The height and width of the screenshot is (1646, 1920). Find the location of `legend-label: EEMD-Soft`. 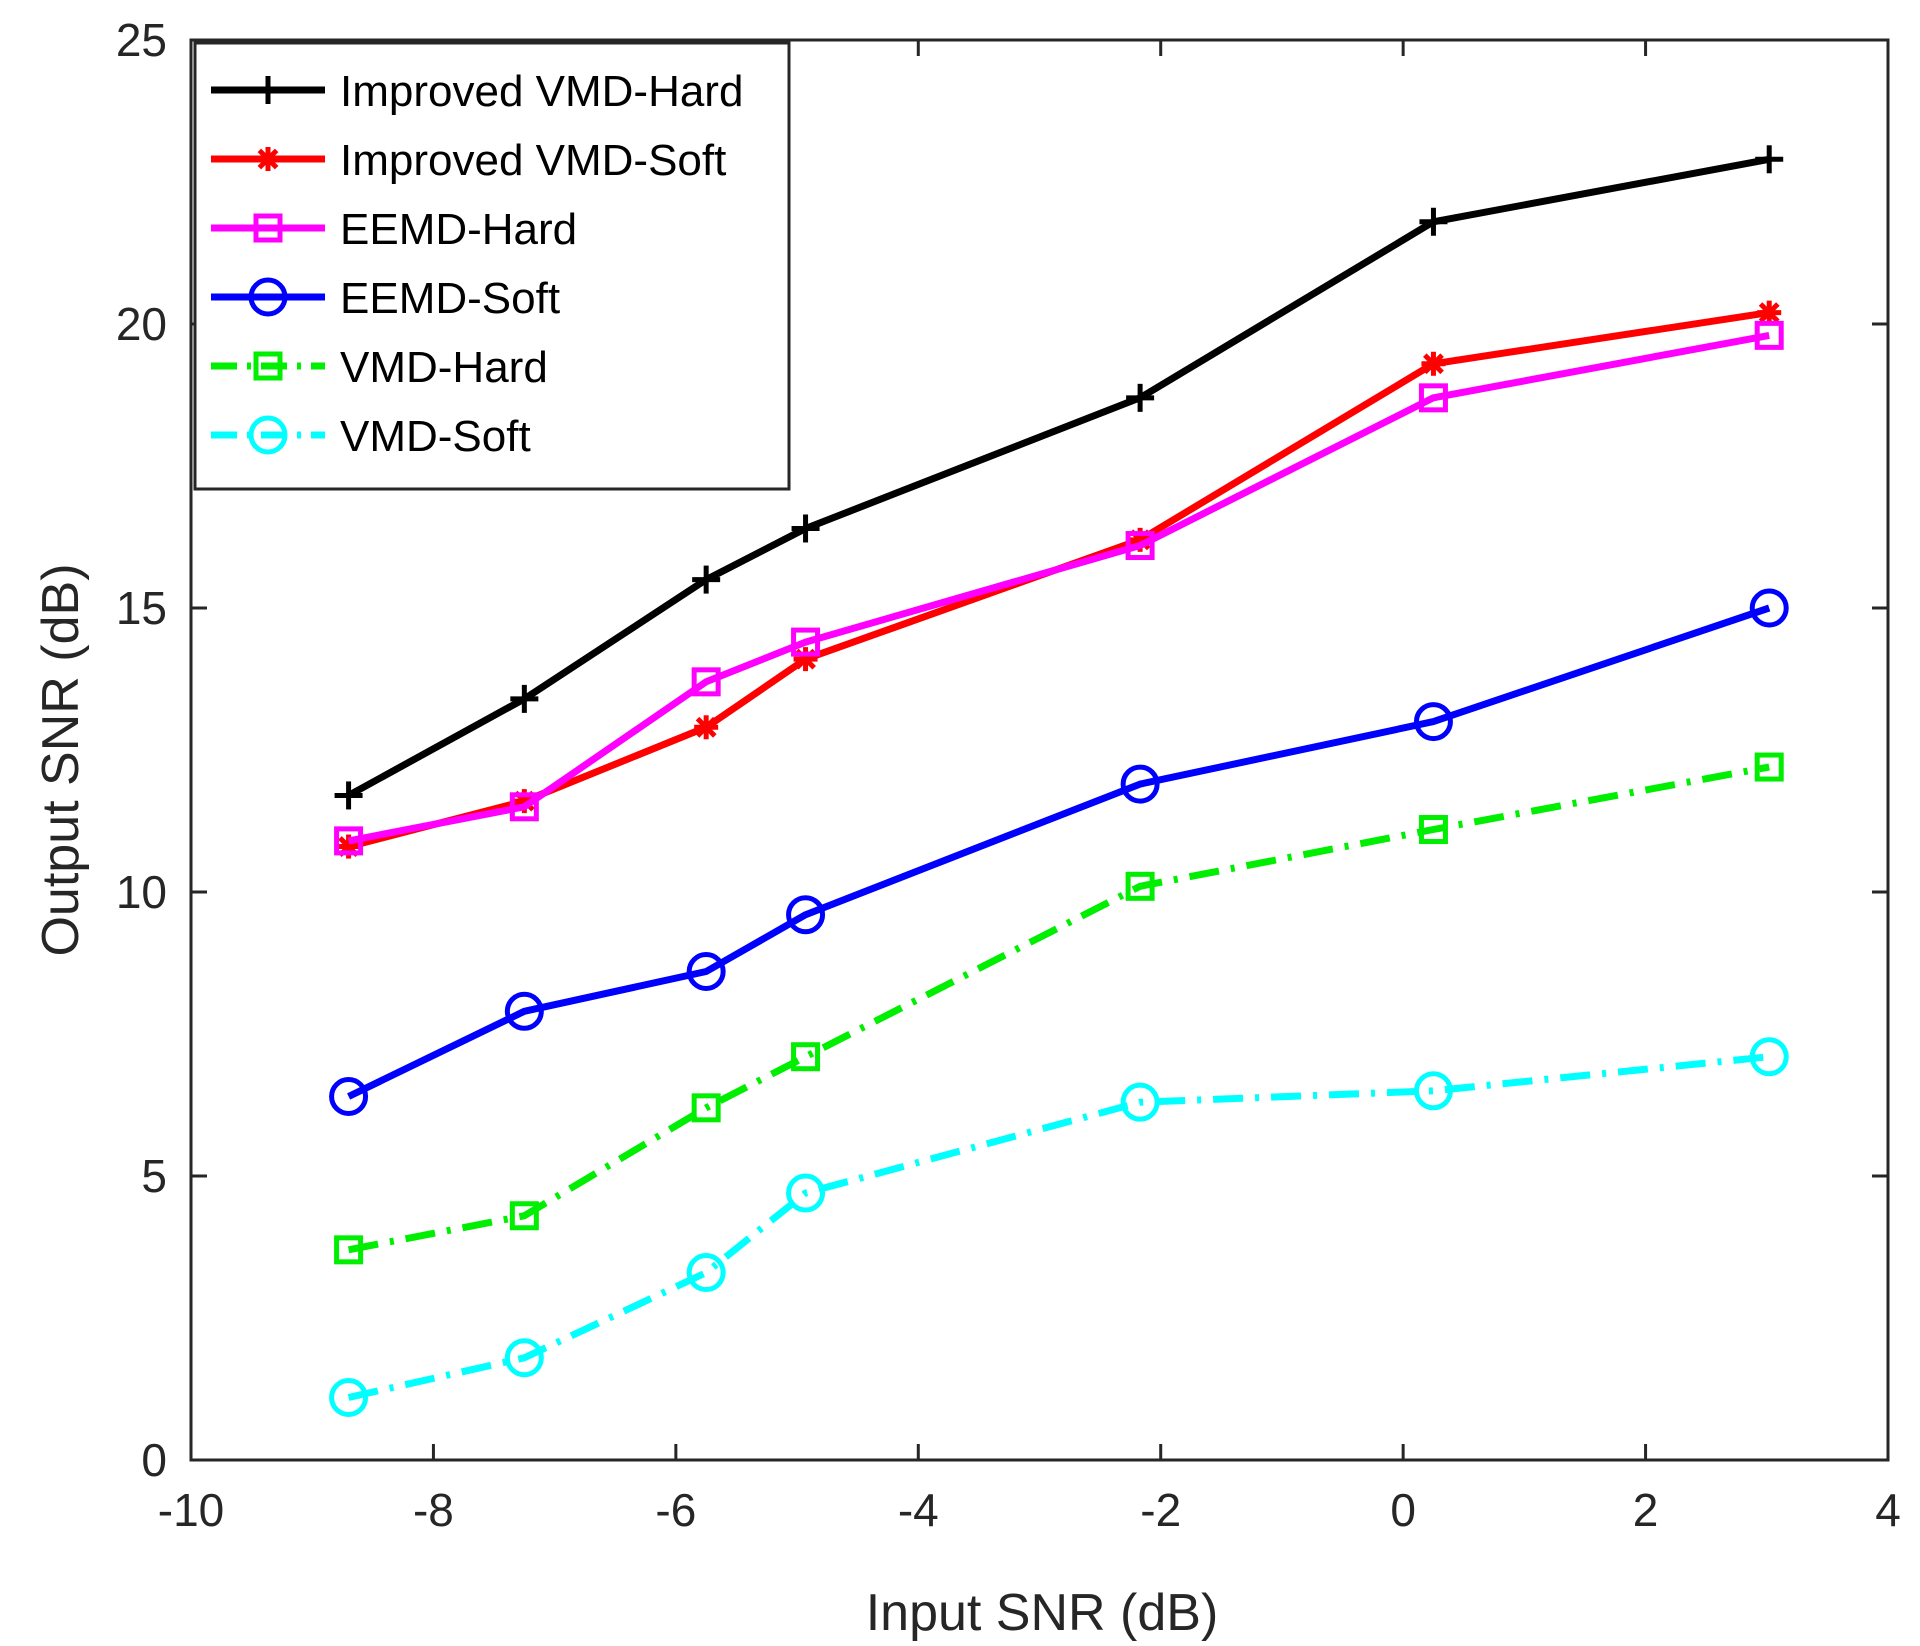

legend-label: EEMD-Soft is located at coordinates (450, 298).